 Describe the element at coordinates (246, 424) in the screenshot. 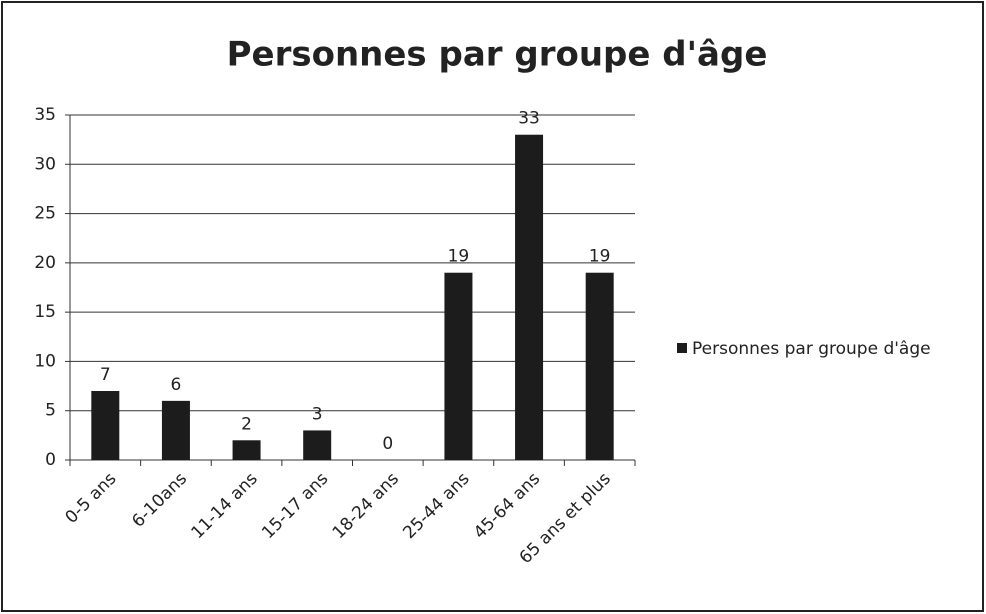

I see `data-label: 2` at that location.